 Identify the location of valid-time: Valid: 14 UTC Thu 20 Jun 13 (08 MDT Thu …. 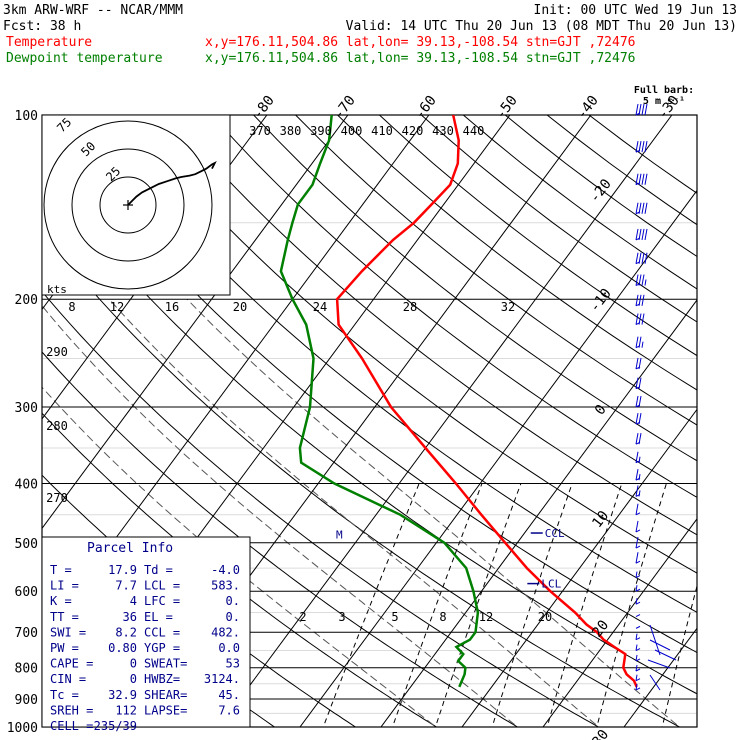
(541, 26).